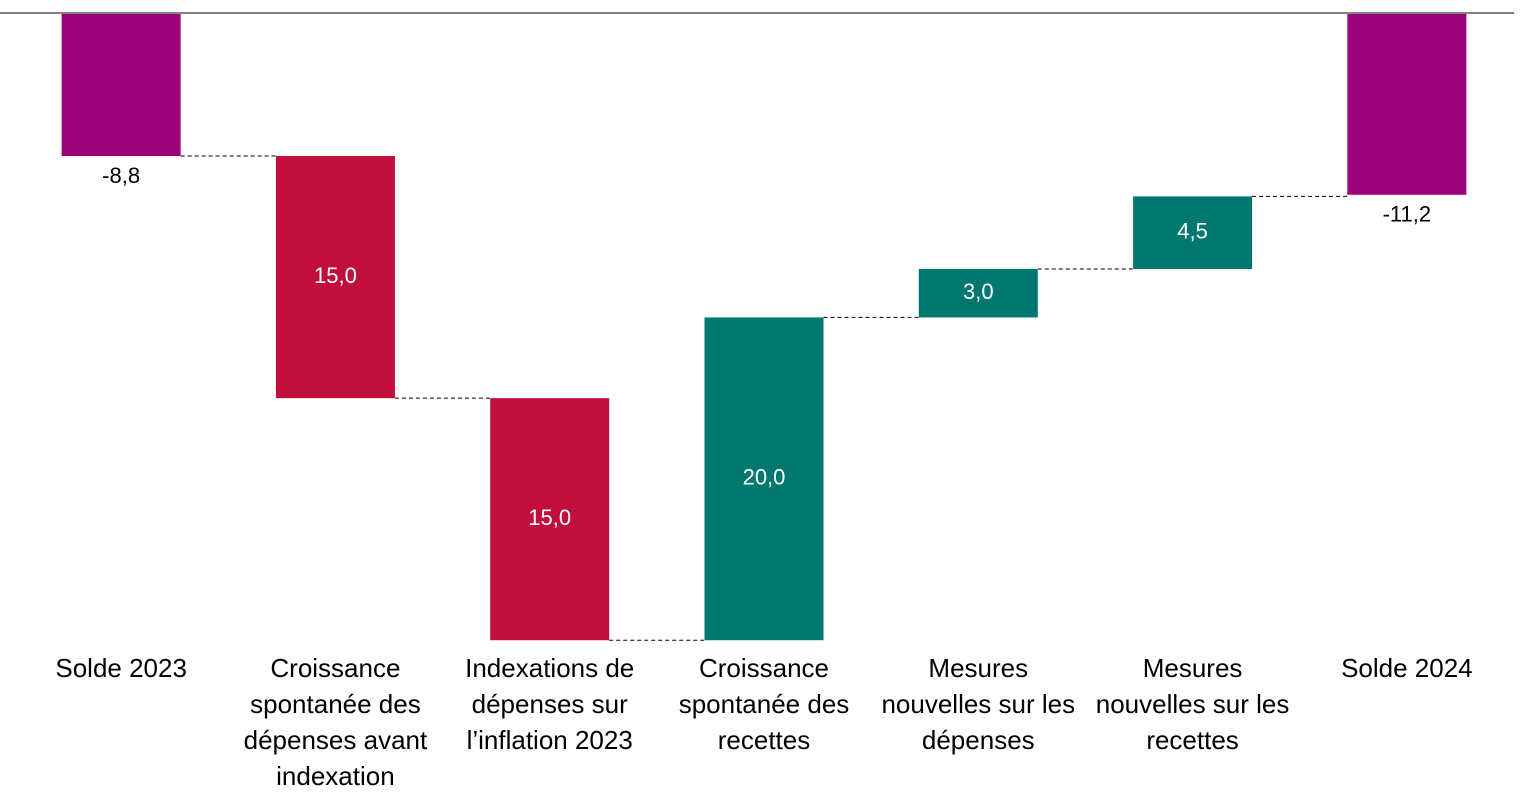 Image resolution: width=1528 pixels, height=808 pixels. What do you see at coordinates (1407, 668) in the screenshot?
I see `x-tick-label: Solde 2024` at bounding box center [1407, 668].